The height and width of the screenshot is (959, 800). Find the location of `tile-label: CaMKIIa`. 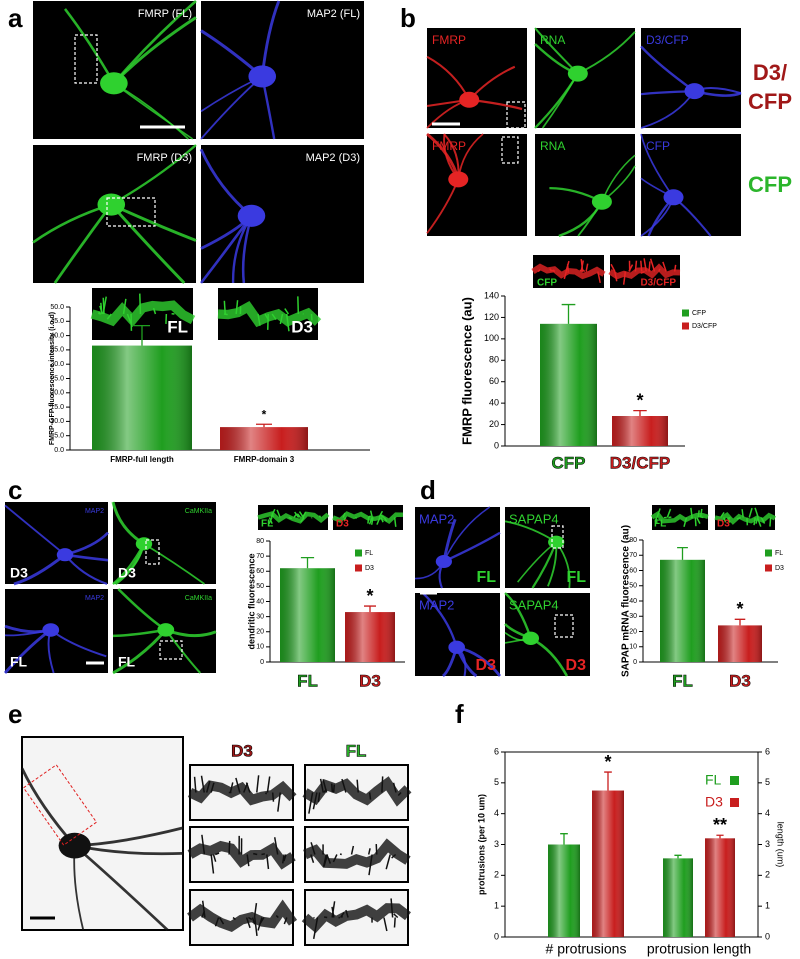

tile-label: CaMKIIa is located at coordinates (198, 511).